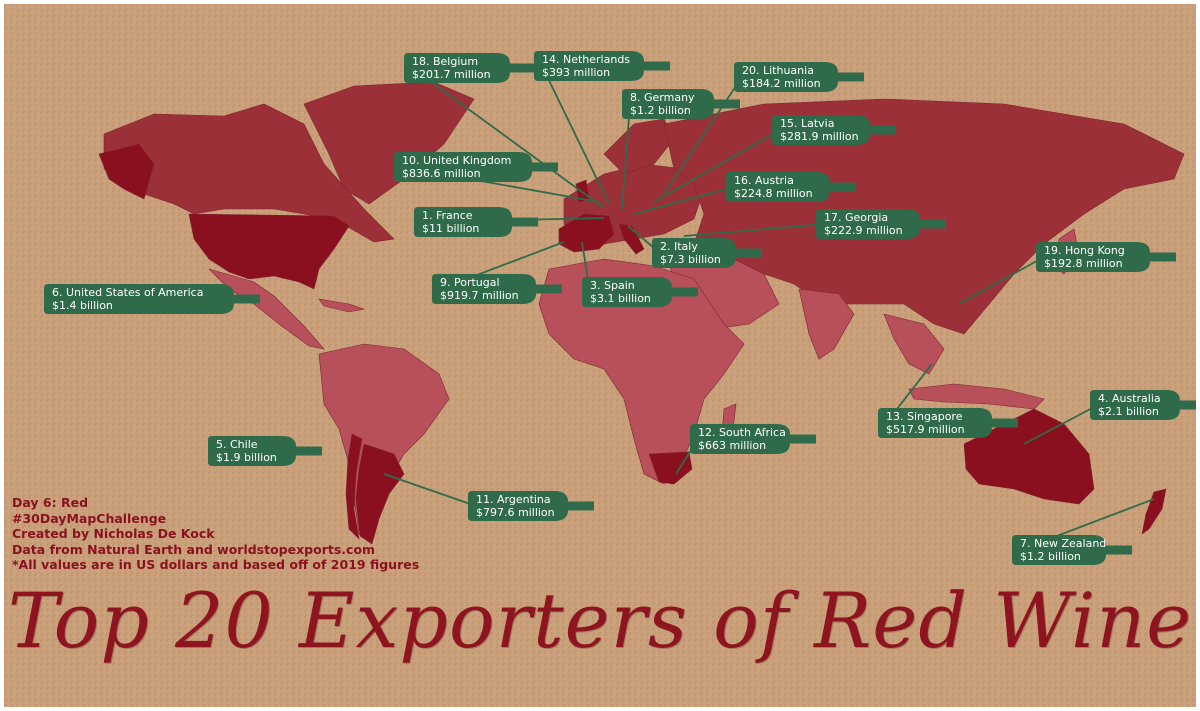 The image size is (1200, 711). Describe the element at coordinates (670, 468) in the screenshot. I see `south-africa` at that location.